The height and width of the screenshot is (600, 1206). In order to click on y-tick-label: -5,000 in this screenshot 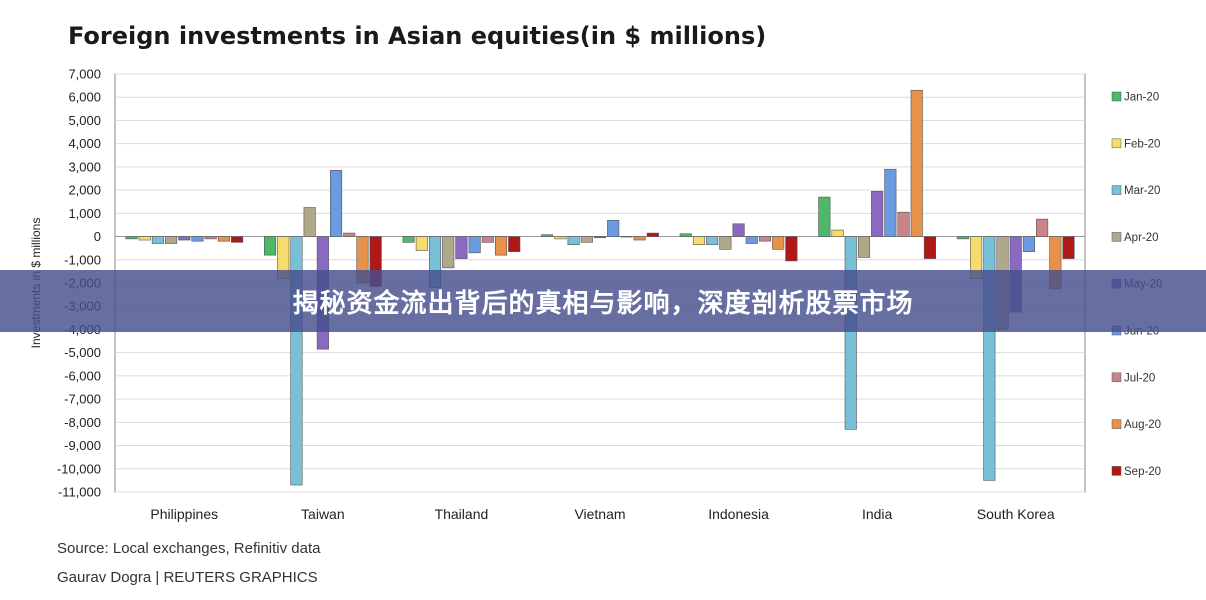, I will do `click(82, 352)`.